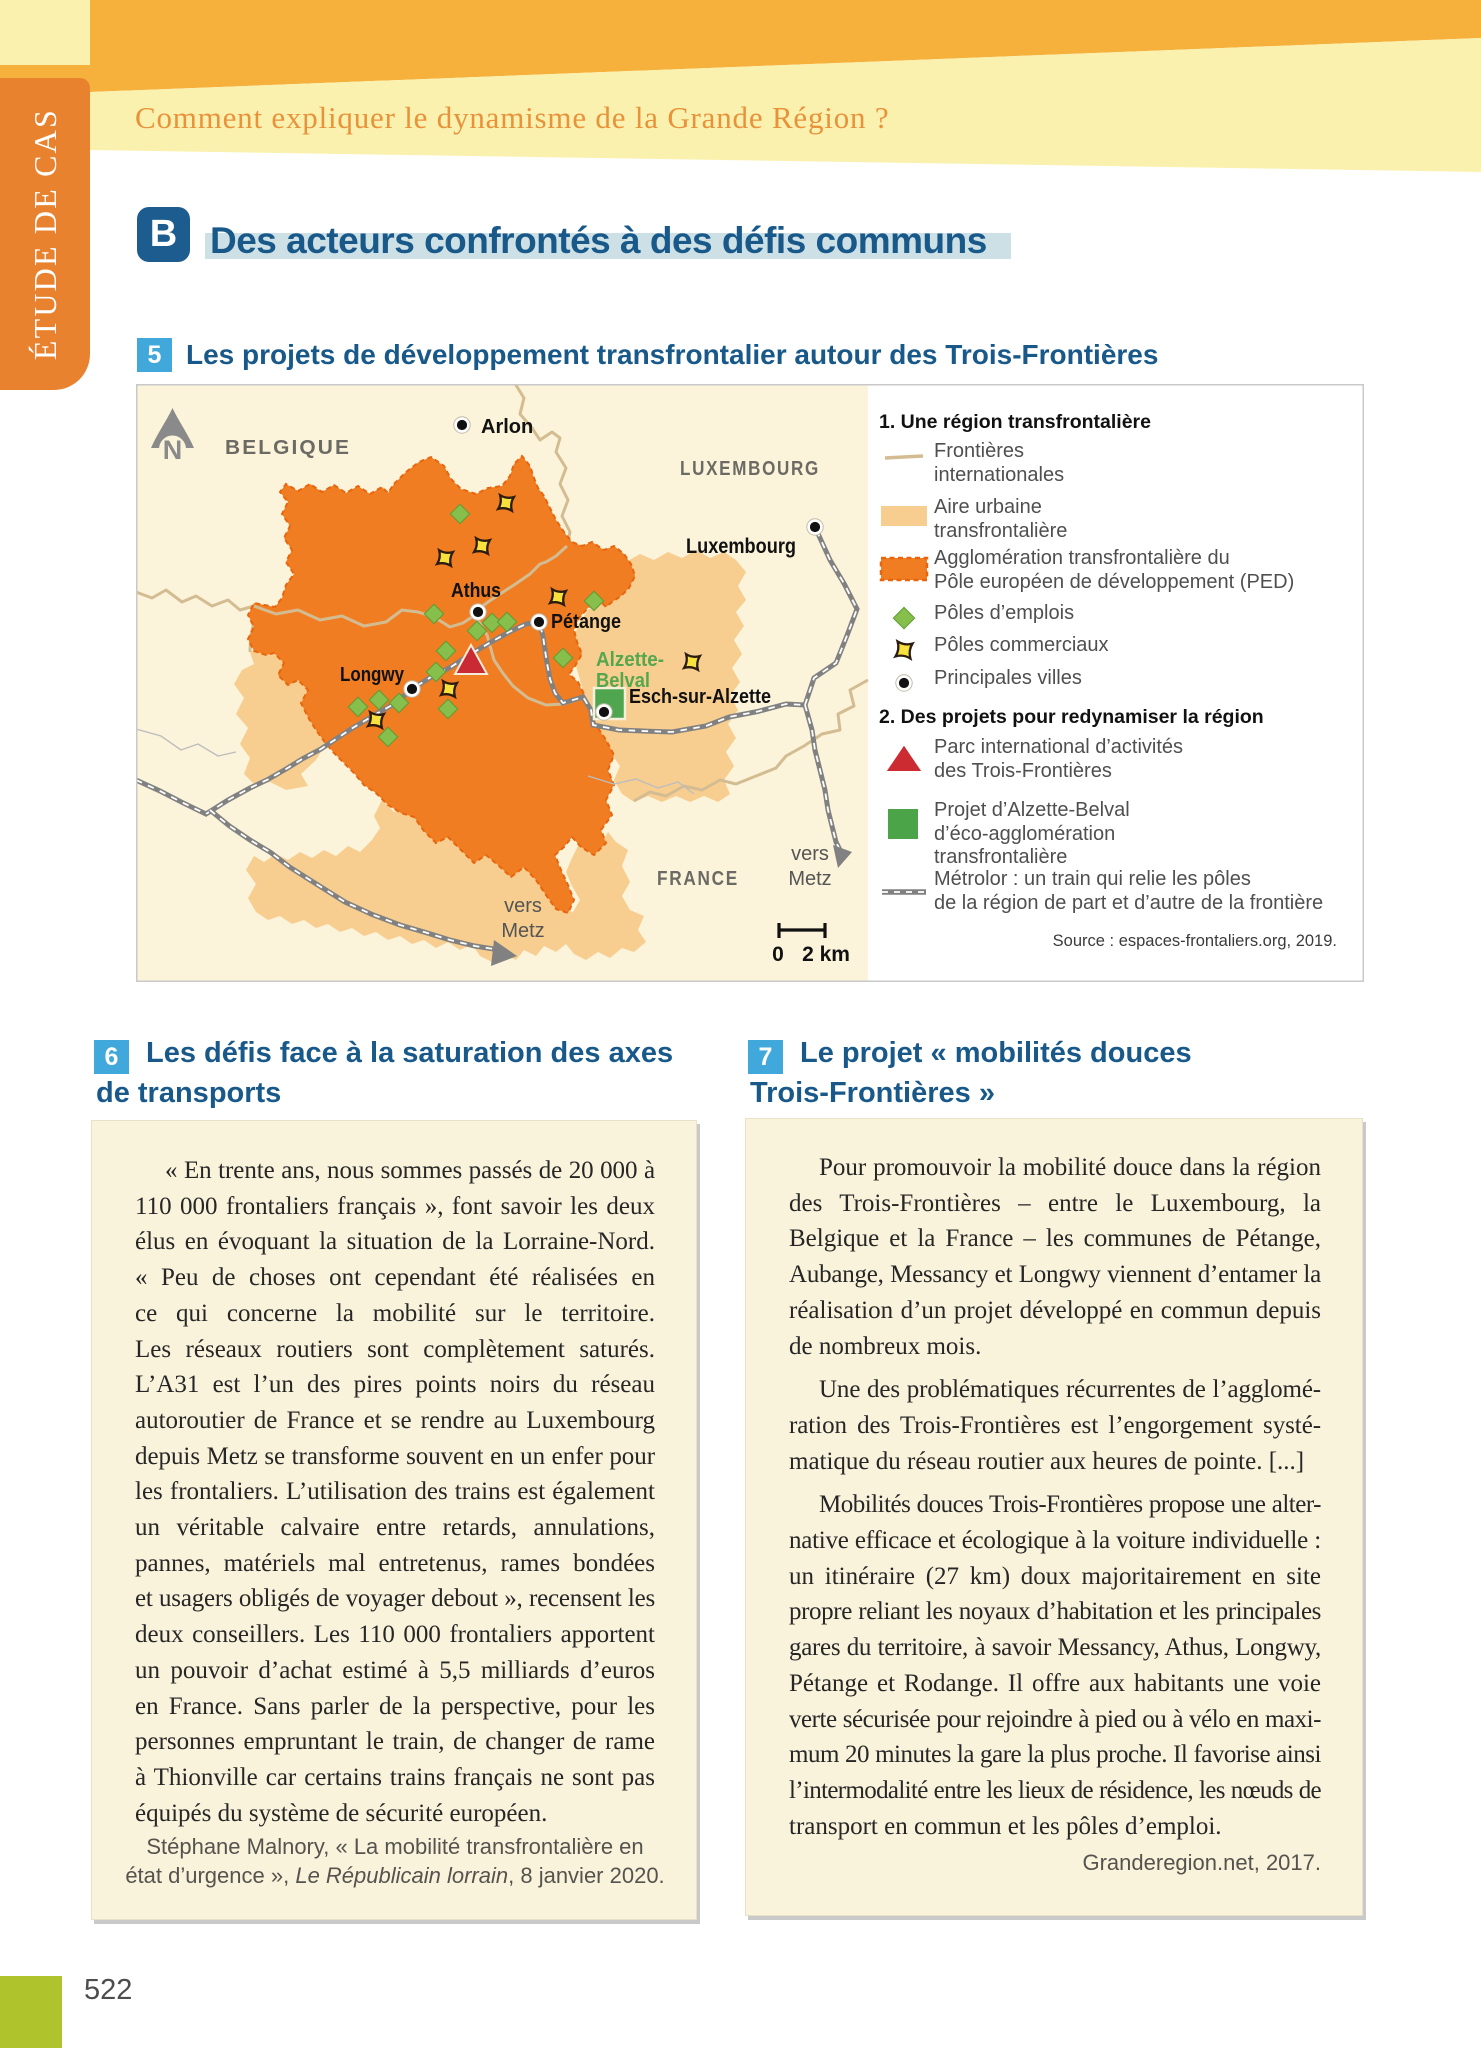  Describe the element at coordinates (698, 879) in the screenshot. I see `svg-text: FRANCE` at that location.